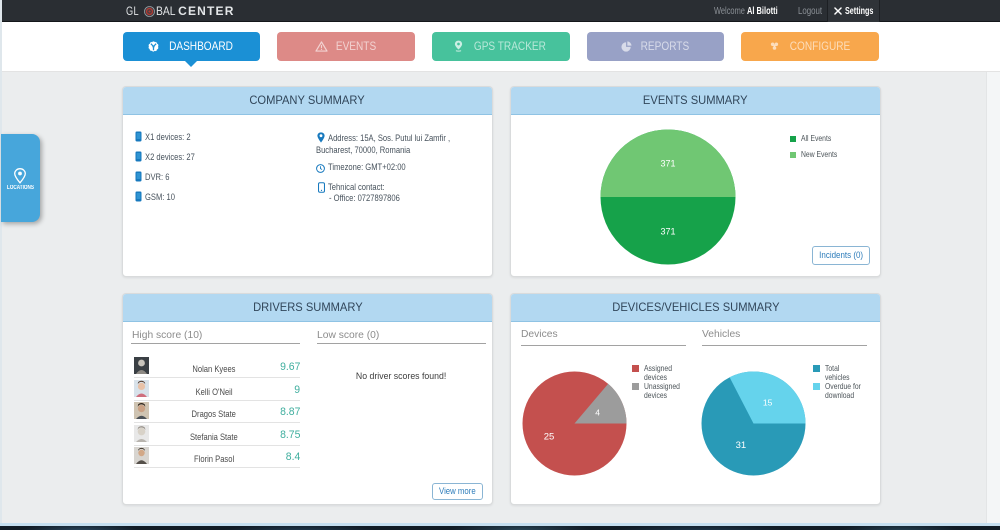 Image resolution: width=1000 pixels, height=530 pixels. I want to click on svg-text: 15, so click(768, 403).